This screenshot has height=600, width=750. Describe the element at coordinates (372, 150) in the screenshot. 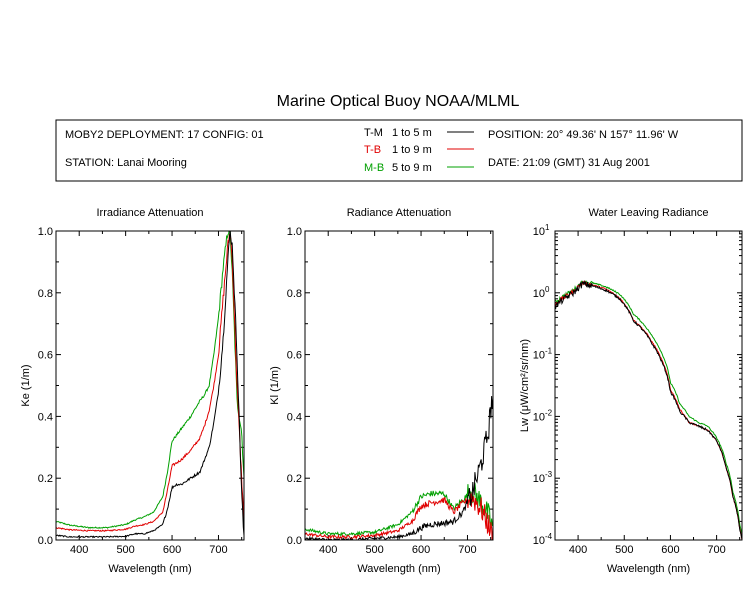

I see `legend-code: T-B` at that location.